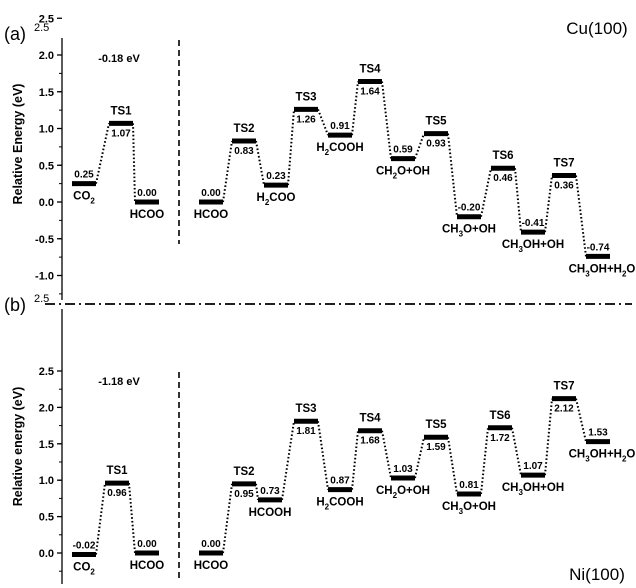  Describe the element at coordinates (270, 491) in the screenshot. I see `energy-value-label: 0.73` at that location.